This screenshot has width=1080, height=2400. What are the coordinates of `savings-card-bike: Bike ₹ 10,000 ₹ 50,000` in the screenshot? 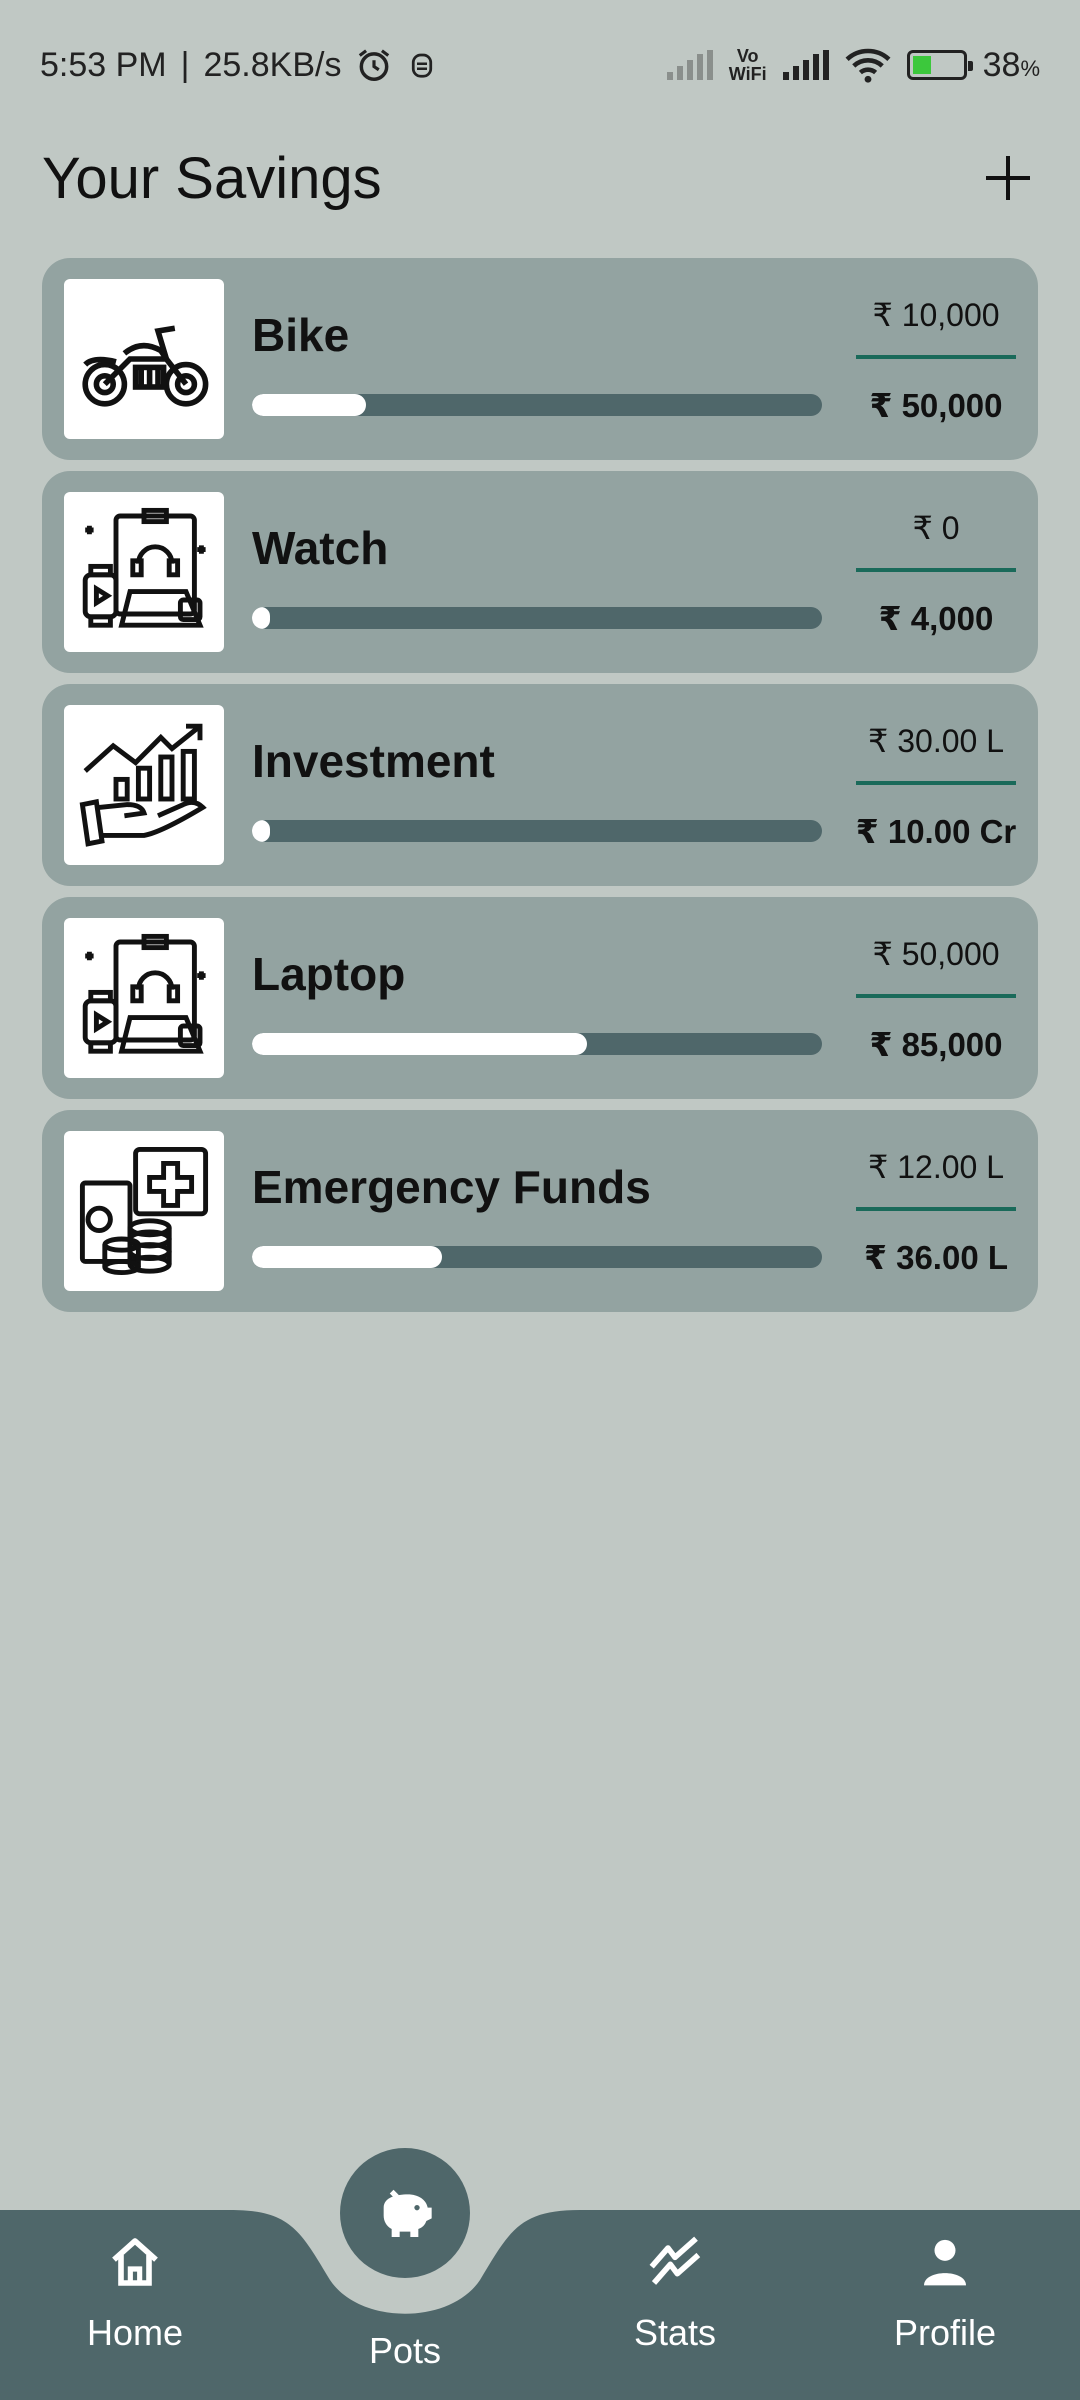 It's located at (540, 359).